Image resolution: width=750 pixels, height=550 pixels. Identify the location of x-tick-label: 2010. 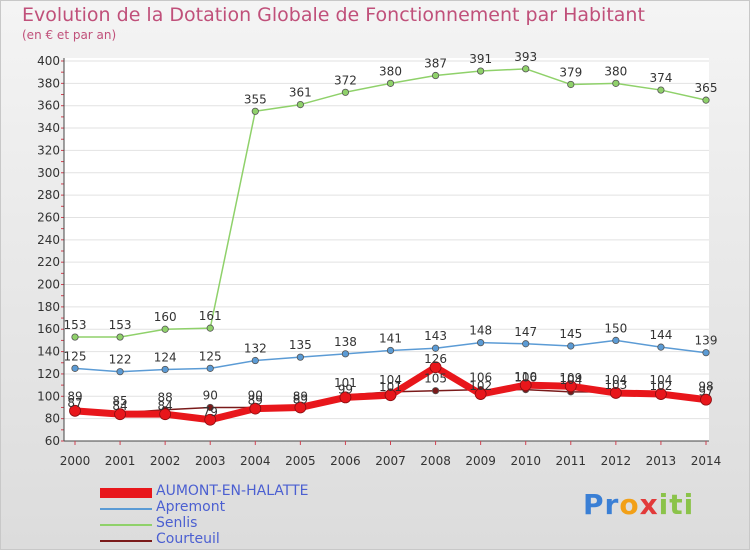
(525, 461).